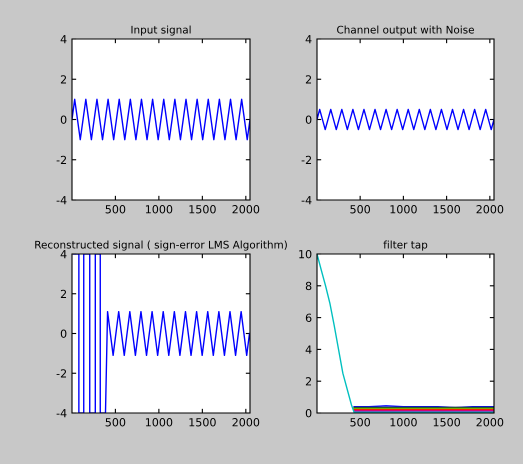  I want to click on chart-title: filter tap, so click(405, 245).